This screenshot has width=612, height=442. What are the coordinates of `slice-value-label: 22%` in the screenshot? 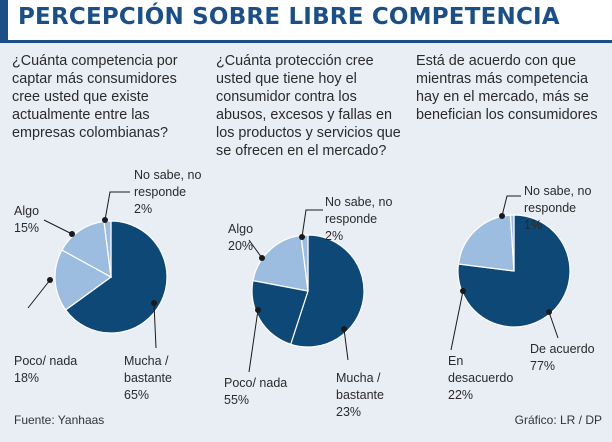 It's located at (460, 395).